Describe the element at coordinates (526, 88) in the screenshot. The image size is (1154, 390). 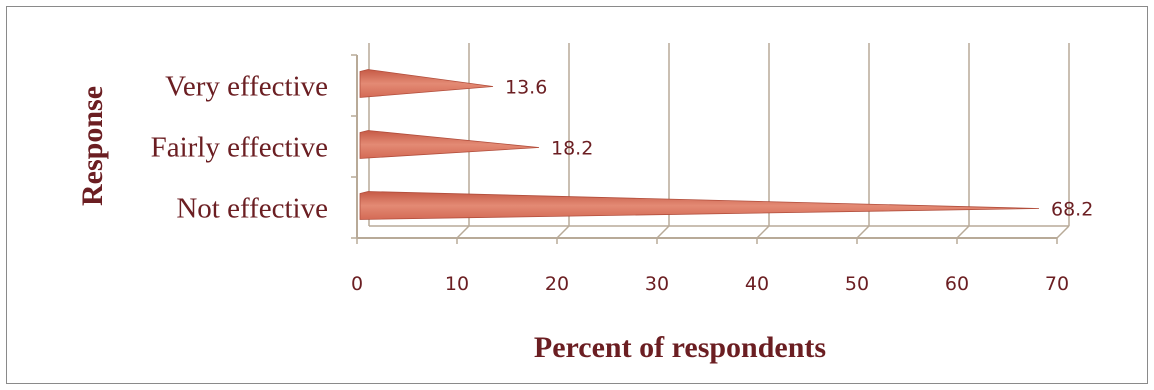
I see `data-label: 13.6` at that location.